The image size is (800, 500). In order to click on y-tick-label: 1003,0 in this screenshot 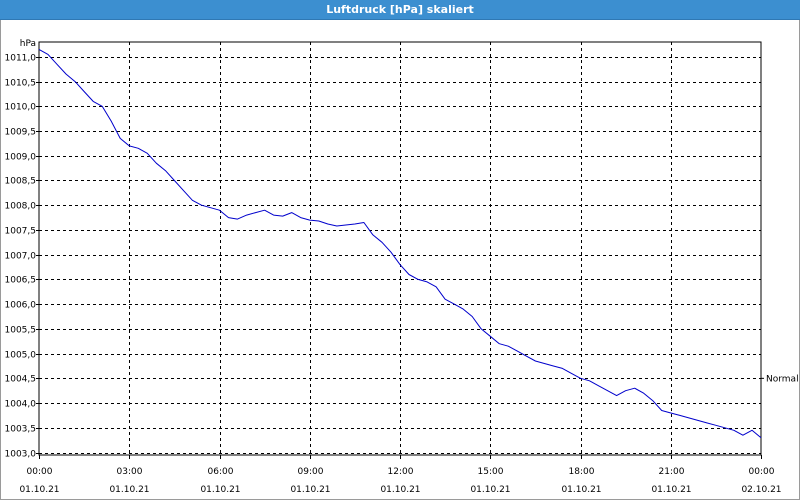, I will do `click(21, 455)`.